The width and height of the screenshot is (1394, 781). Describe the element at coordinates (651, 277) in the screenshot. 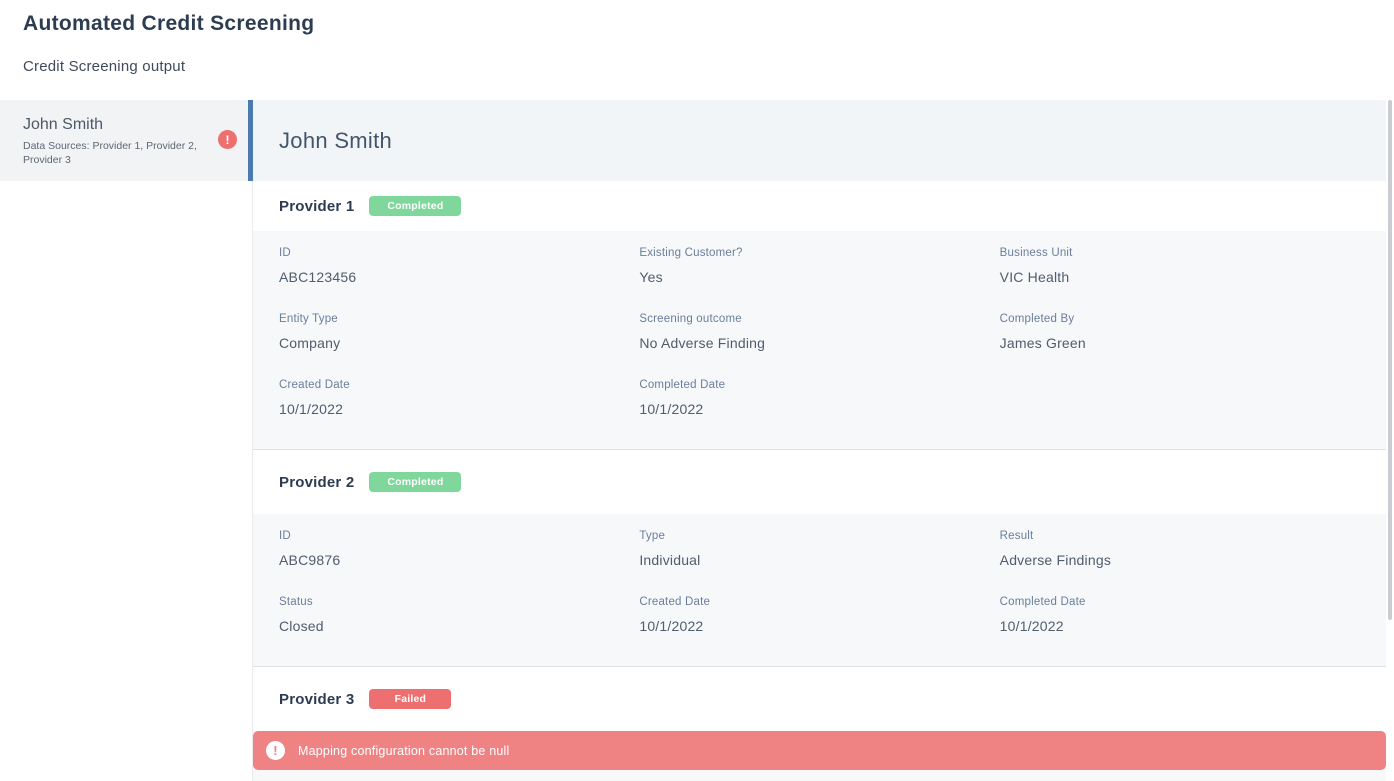

I see `field-value: Yes` at that location.